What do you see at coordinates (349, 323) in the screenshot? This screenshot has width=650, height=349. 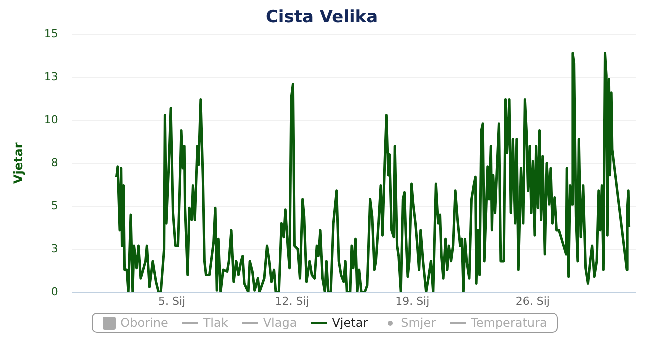 I see `legend-label: Vjetar` at bounding box center [349, 323].